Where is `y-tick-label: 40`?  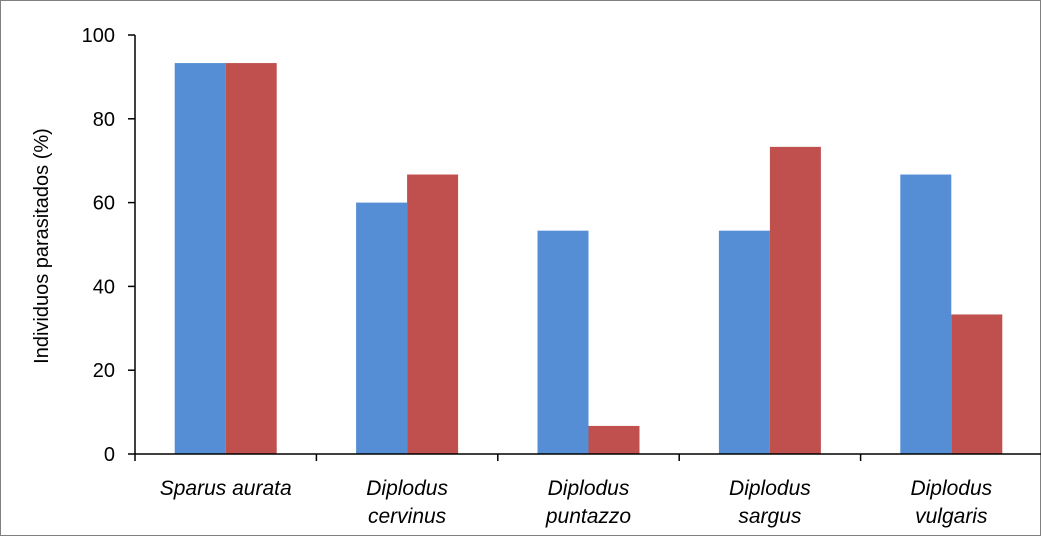
y-tick-label: 40 is located at coordinates (104, 287).